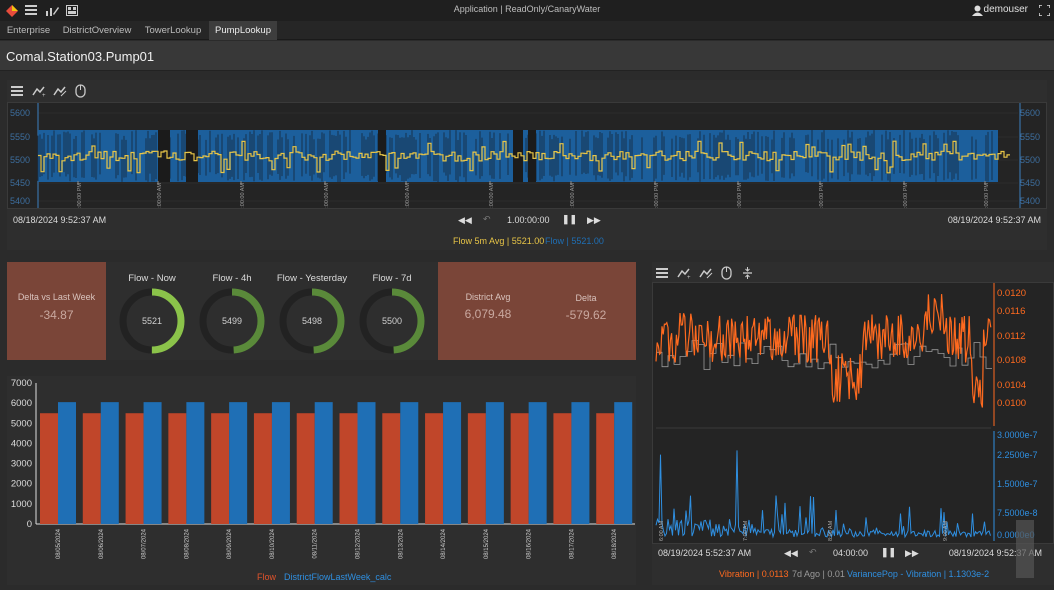 This screenshot has height=590, width=1054. Describe the element at coordinates (657, 195) in the screenshot. I see `top-x-tick-label: 1:00:00 PM` at that location.